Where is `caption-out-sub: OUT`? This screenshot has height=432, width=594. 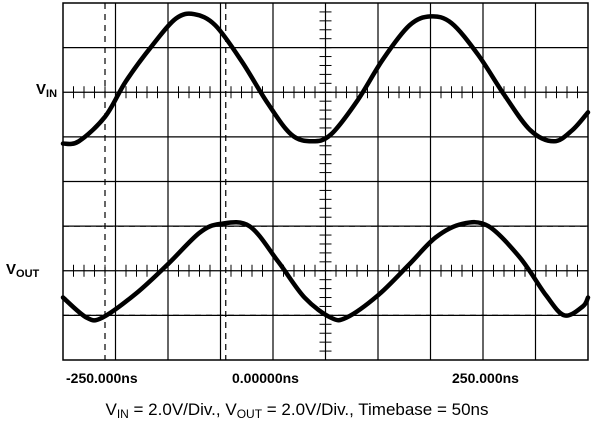
caption-out-sub: OUT is located at coordinates (249, 414).